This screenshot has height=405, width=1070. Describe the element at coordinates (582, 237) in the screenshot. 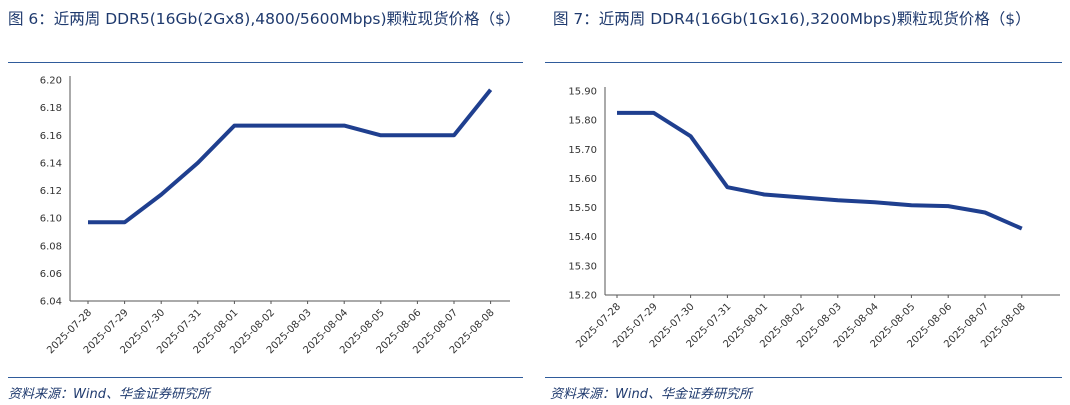

I see `y-tick-label: 15.40` at that location.